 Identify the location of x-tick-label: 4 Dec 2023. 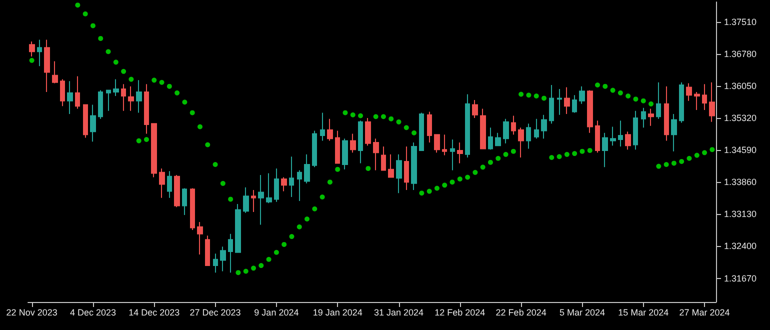
(93, 313).